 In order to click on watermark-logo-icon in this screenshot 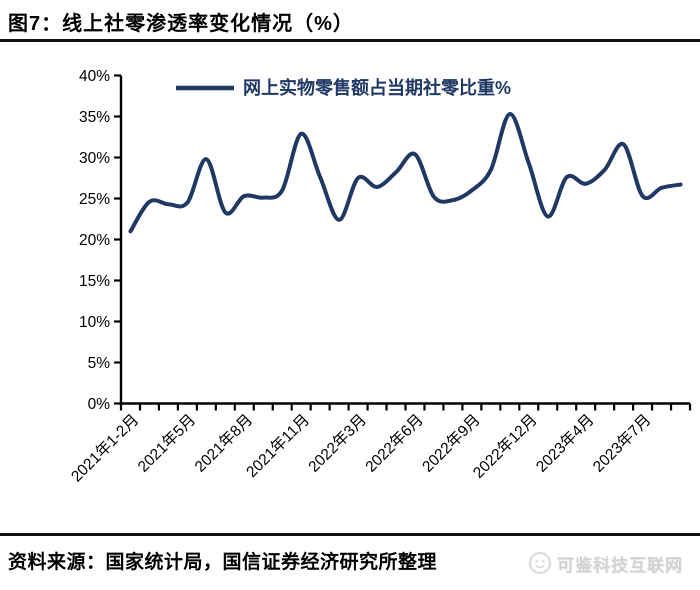, I will do `click(540, 563)`.